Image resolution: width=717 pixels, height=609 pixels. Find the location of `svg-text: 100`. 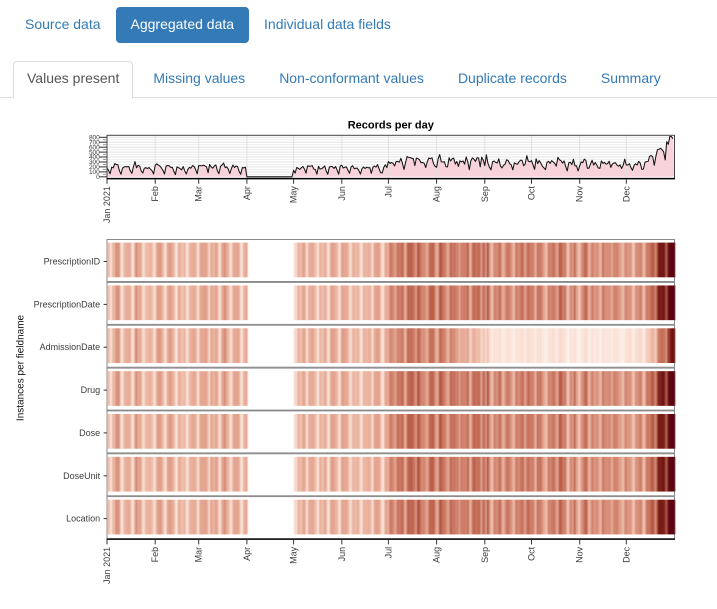

svg-text: 100 is located at coordinates (94, 172).